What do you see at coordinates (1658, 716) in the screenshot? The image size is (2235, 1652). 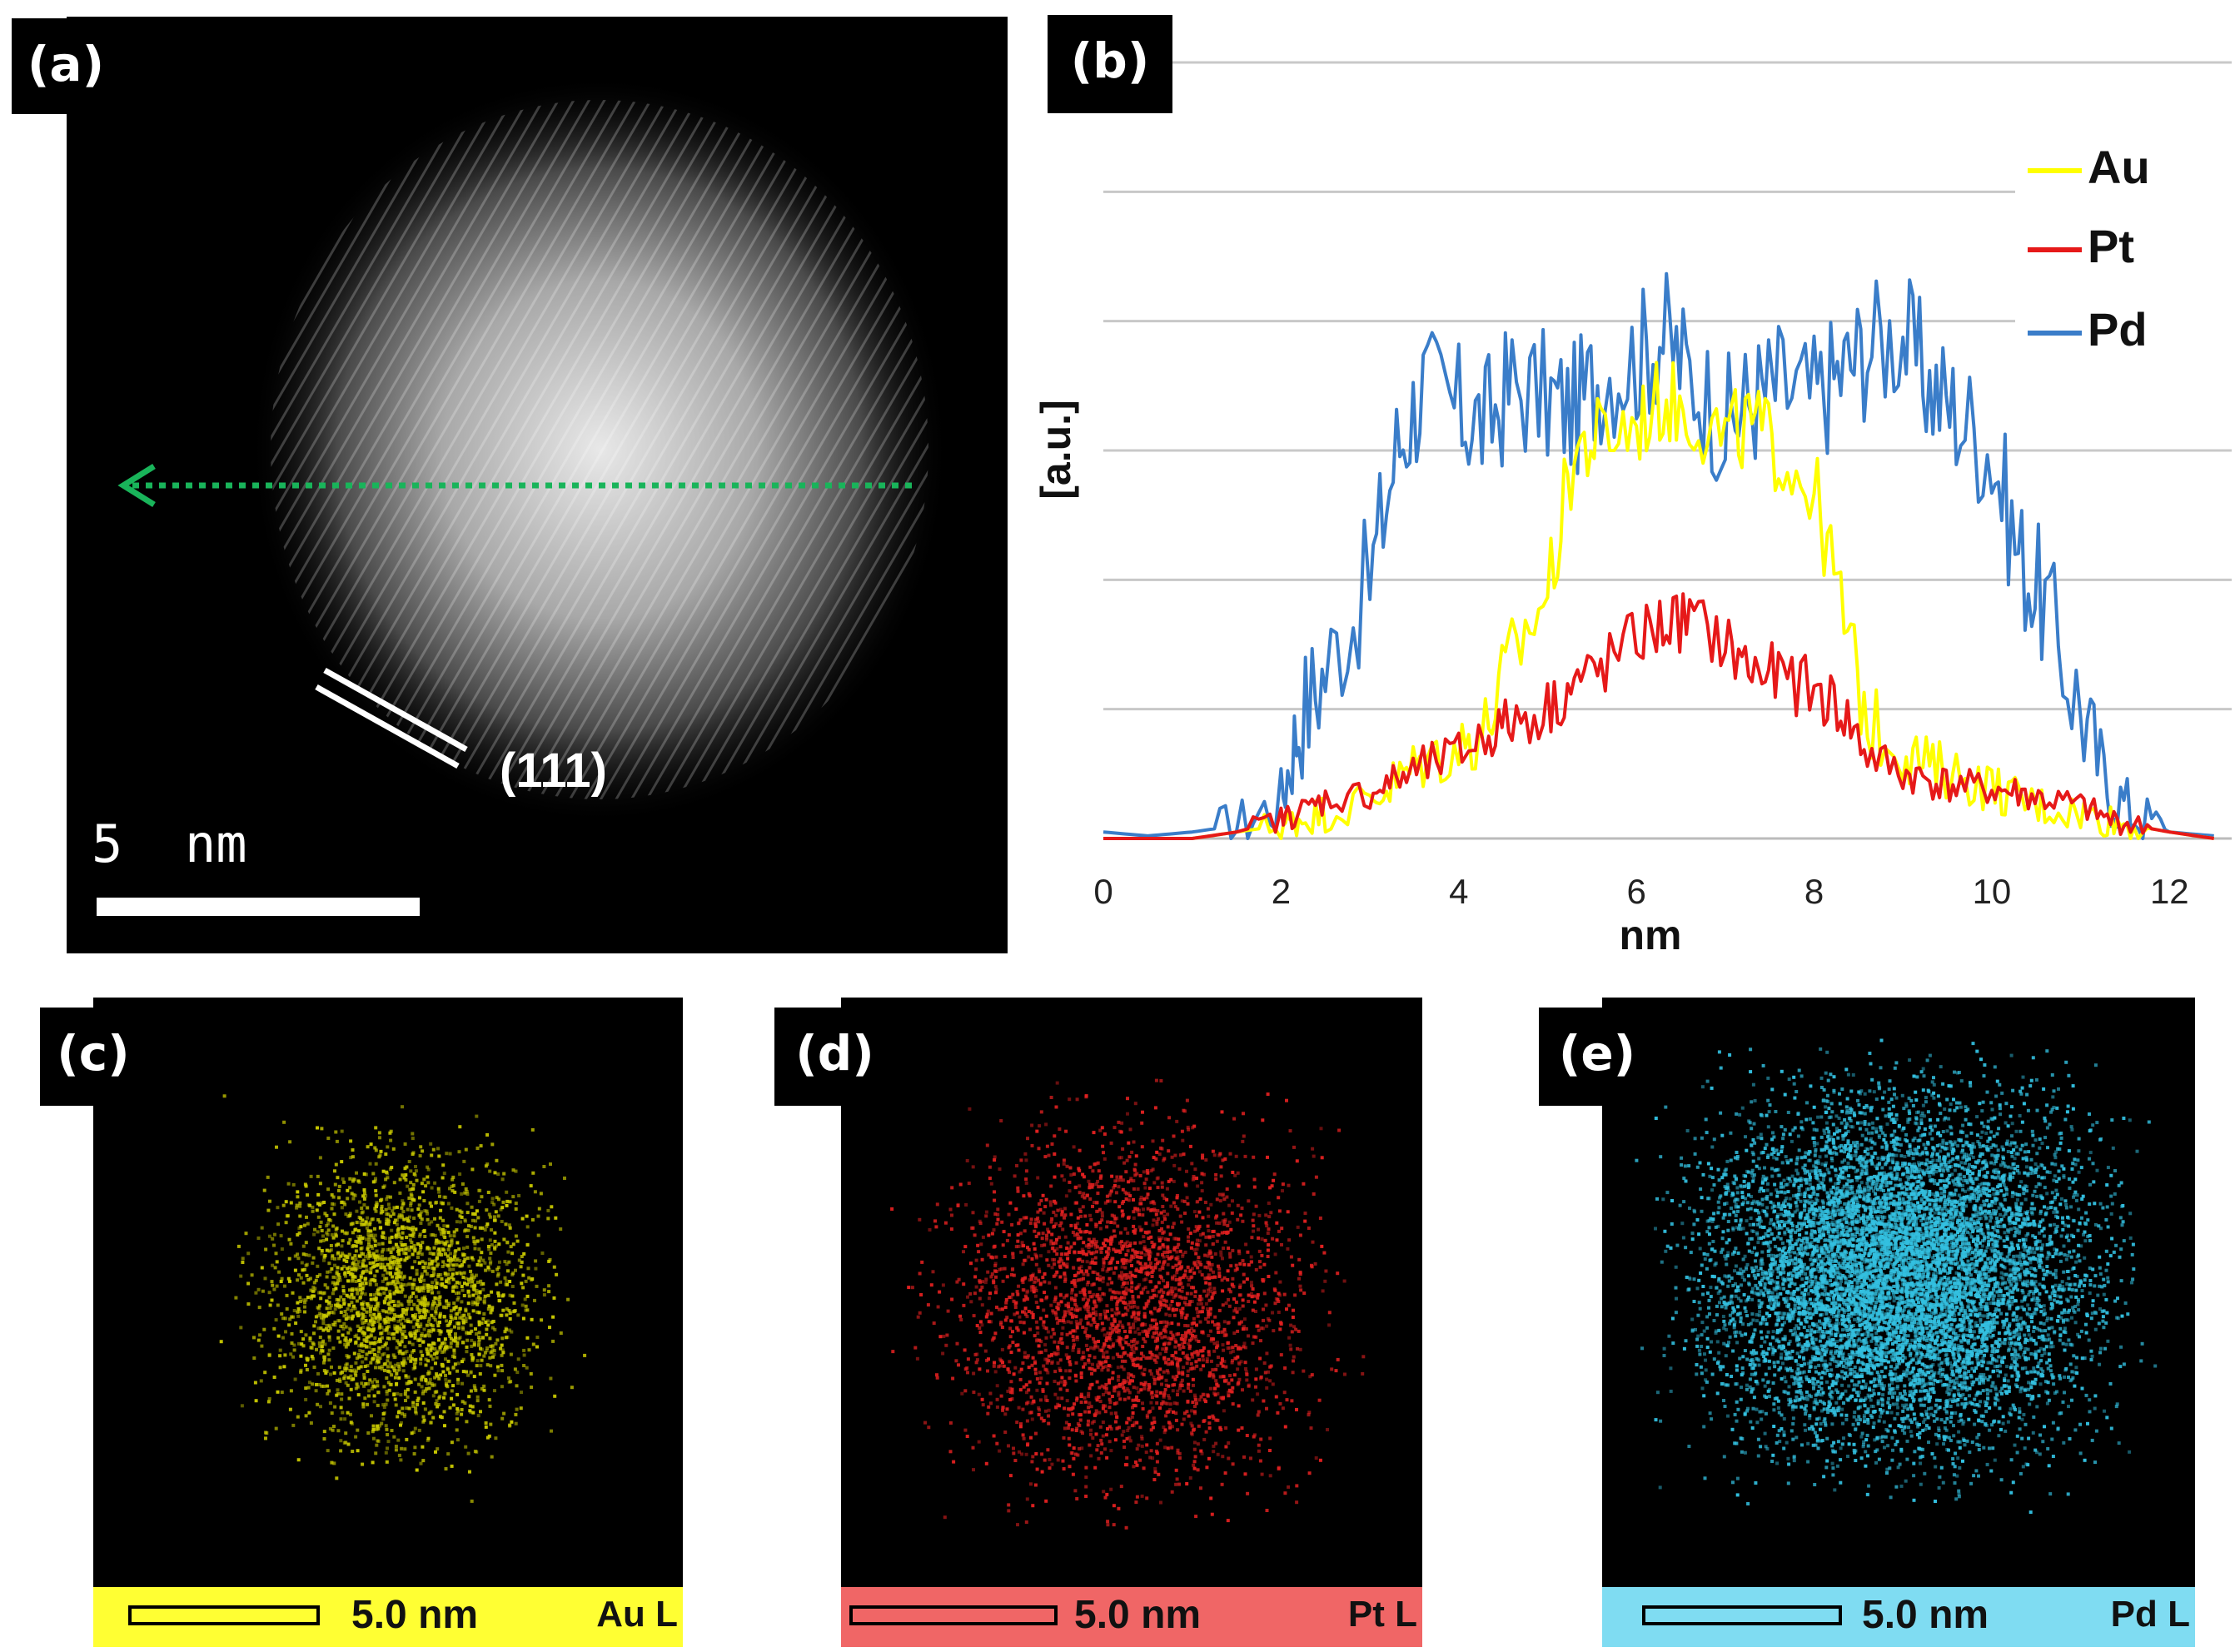 I see `series-line-pt` at bounding box center [1658, 716].